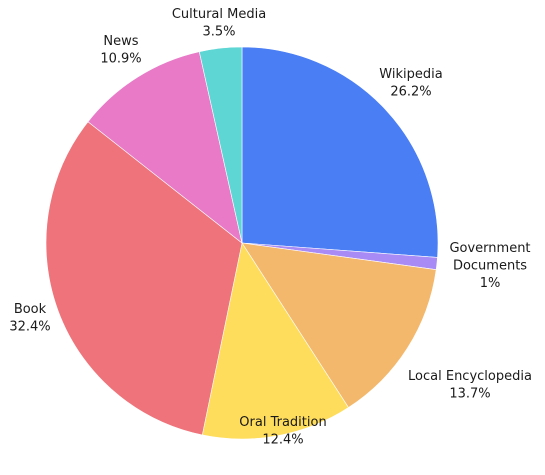  What do you see at coordinates (470, 385) in the screenshot?
I see `label-local-encyclopedia: Local Encyclopedia 13.7%` at bounding box center [470, 385].